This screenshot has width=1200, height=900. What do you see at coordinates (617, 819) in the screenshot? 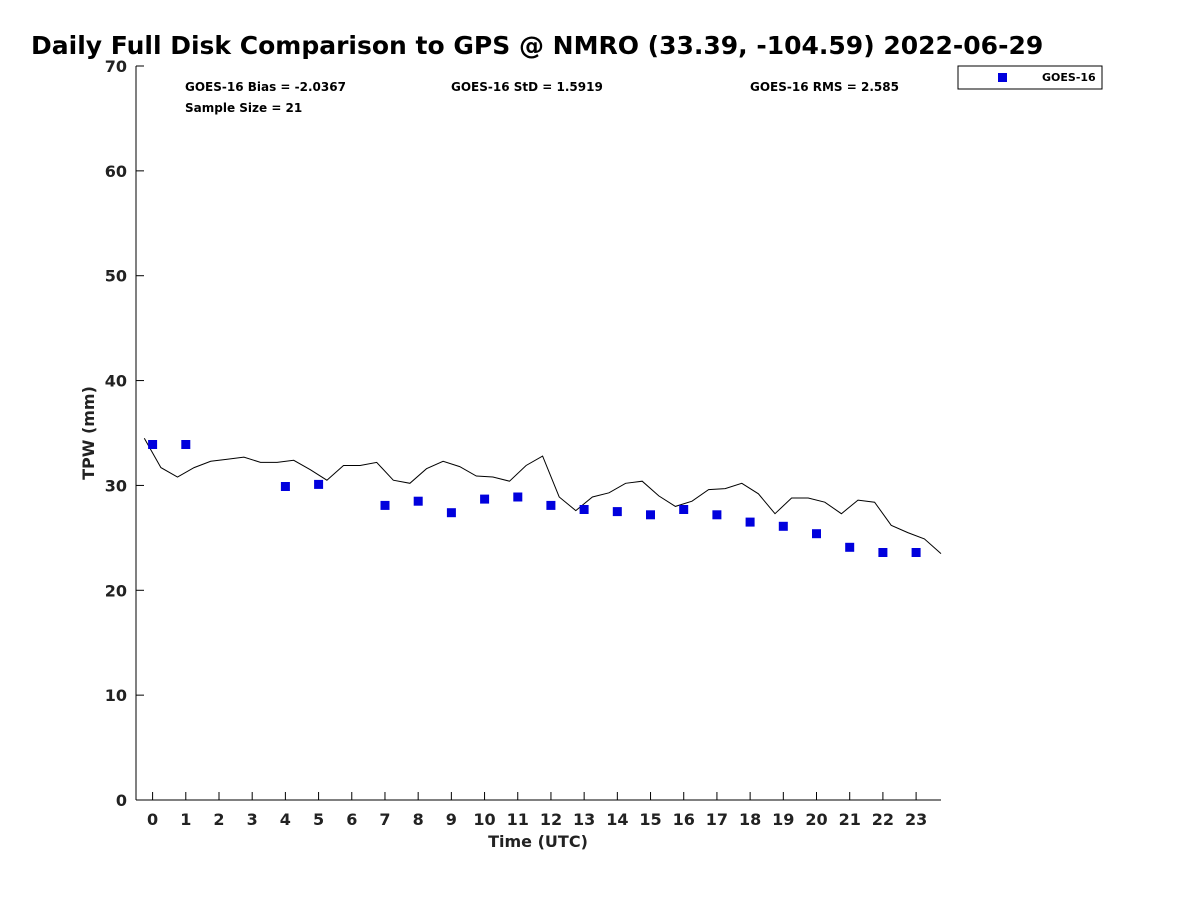
I see `x-tick-label: 14` at bounding box center [617, 819].